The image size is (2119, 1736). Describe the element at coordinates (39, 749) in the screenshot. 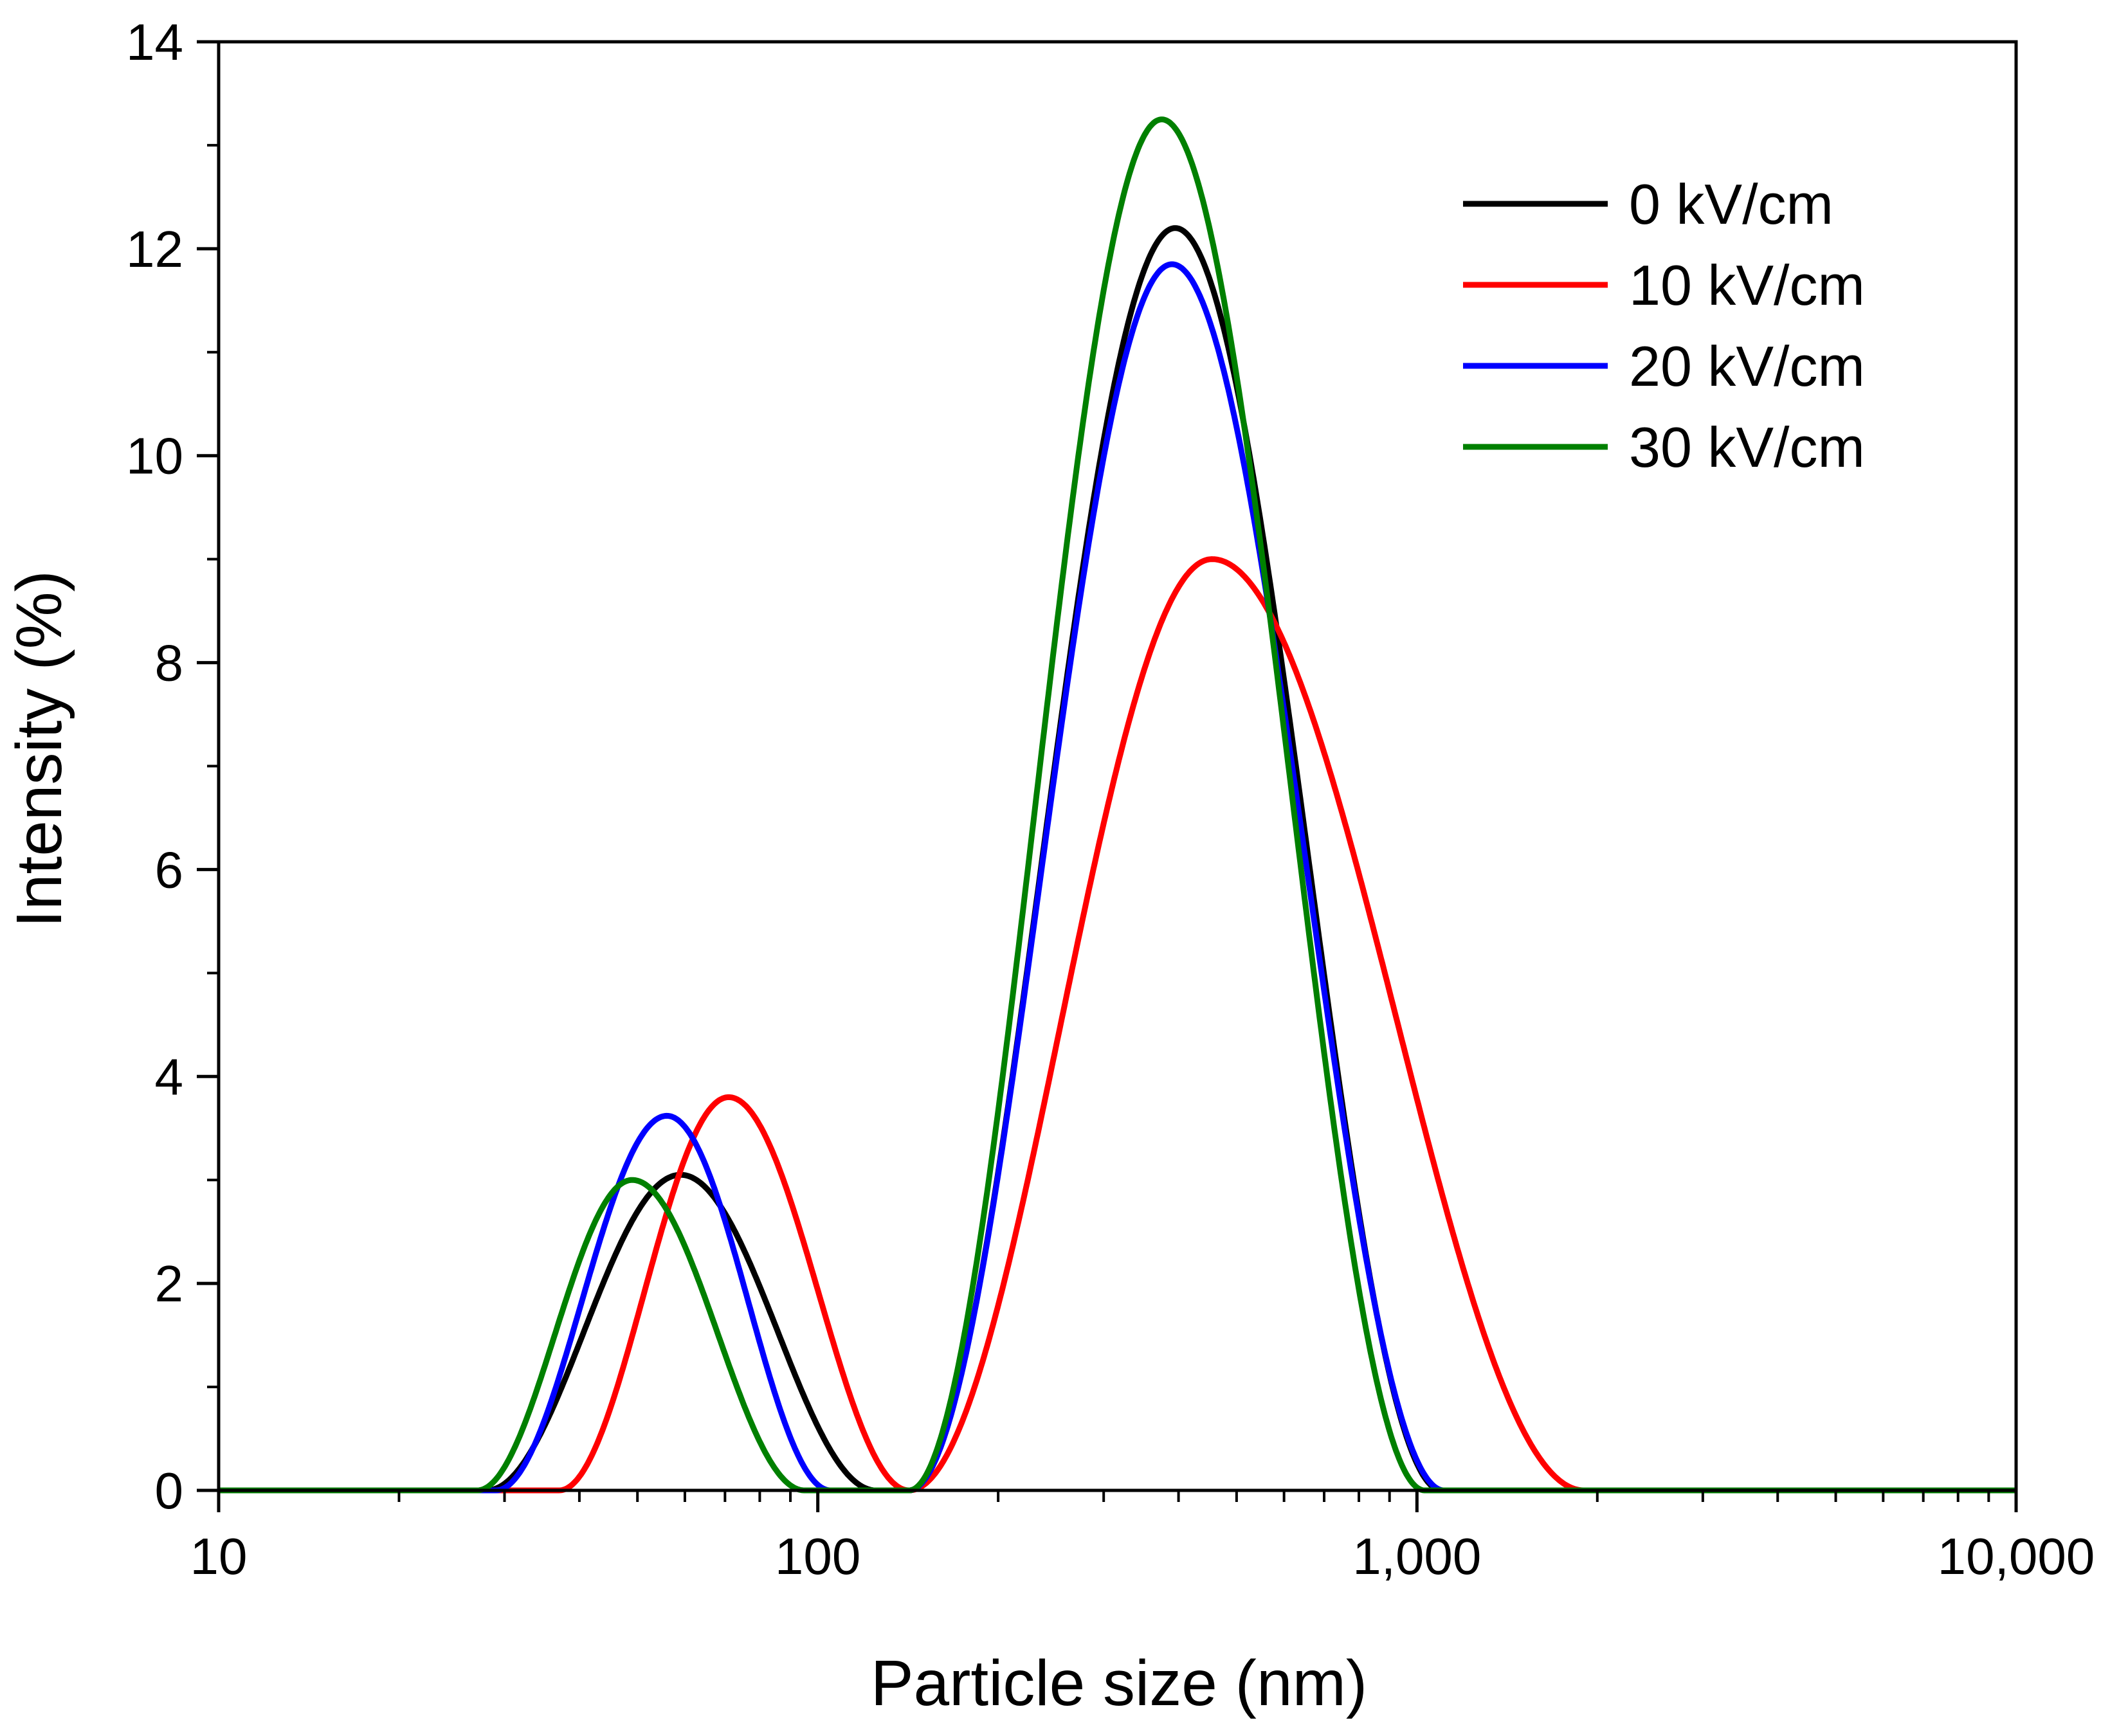

I see `y-axis-title: Intensity (%)` at that location.